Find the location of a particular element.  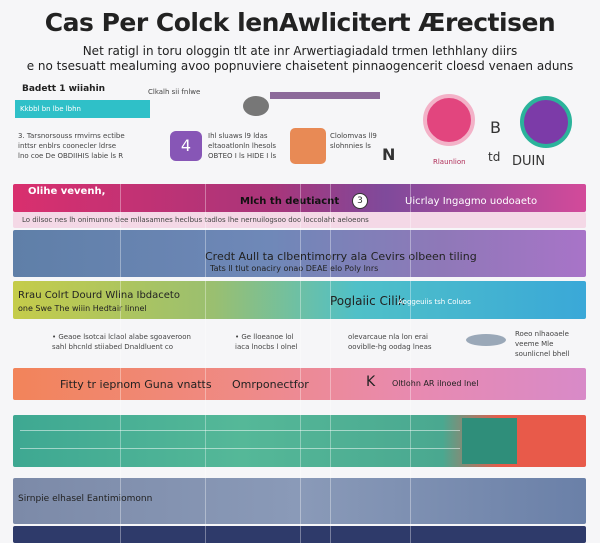

body-text: veeme Mle is located at coordinates (534, 344).